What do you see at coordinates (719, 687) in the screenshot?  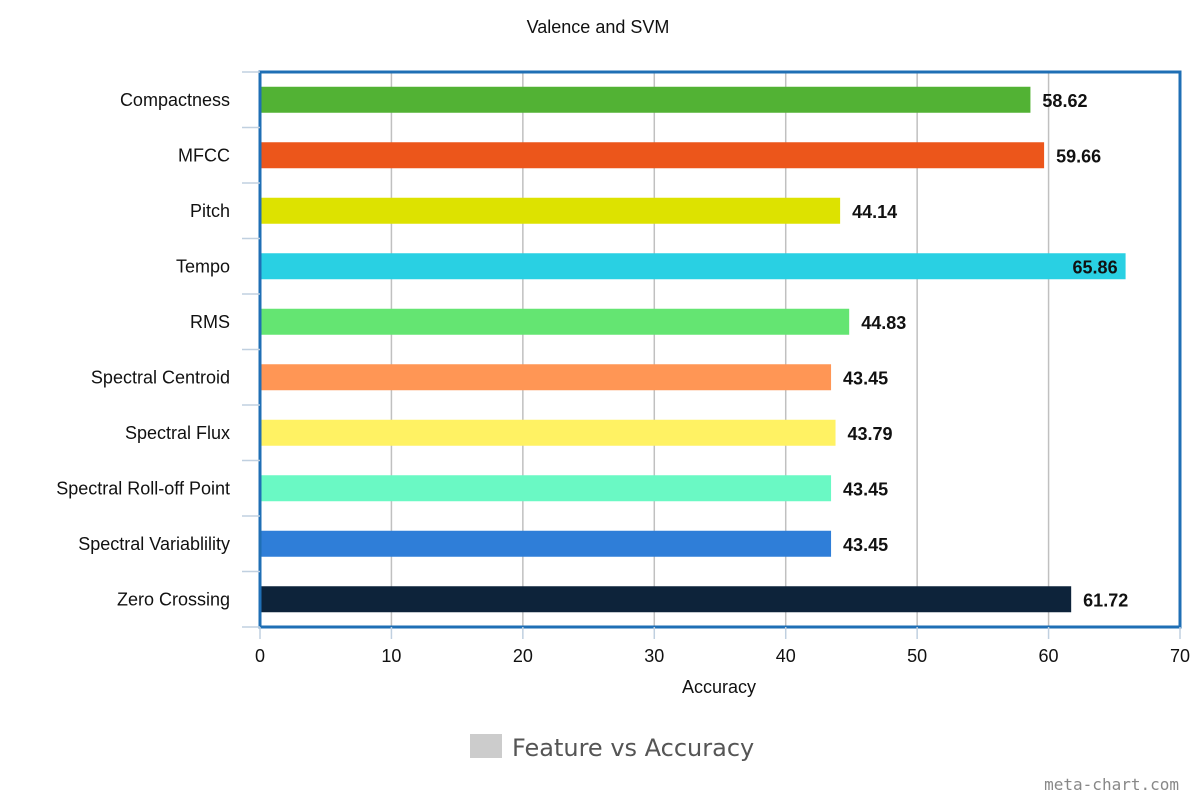 I see `x-axis-title: Accuracy` at bounding box center [719, 687].